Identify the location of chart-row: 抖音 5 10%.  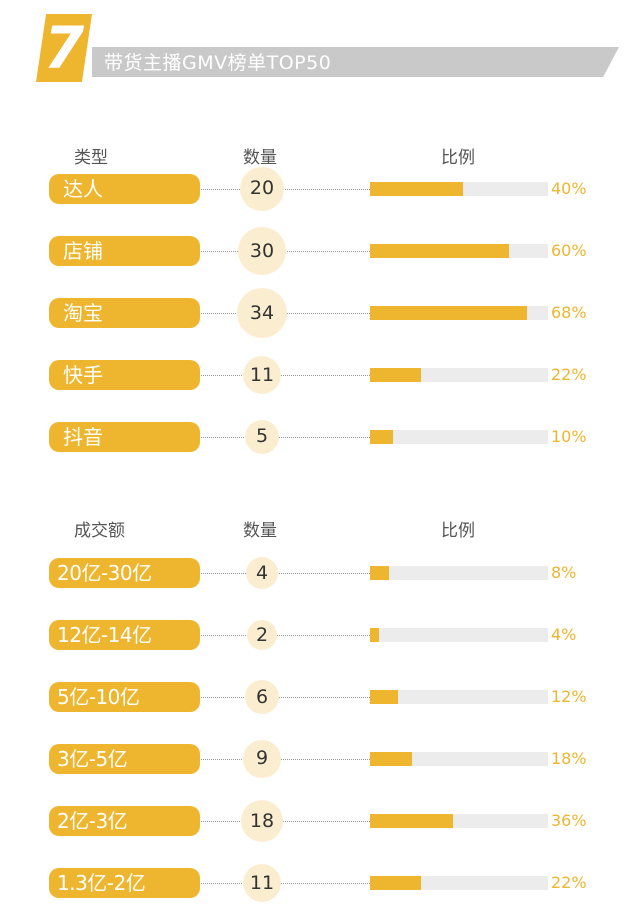
(320, 437).